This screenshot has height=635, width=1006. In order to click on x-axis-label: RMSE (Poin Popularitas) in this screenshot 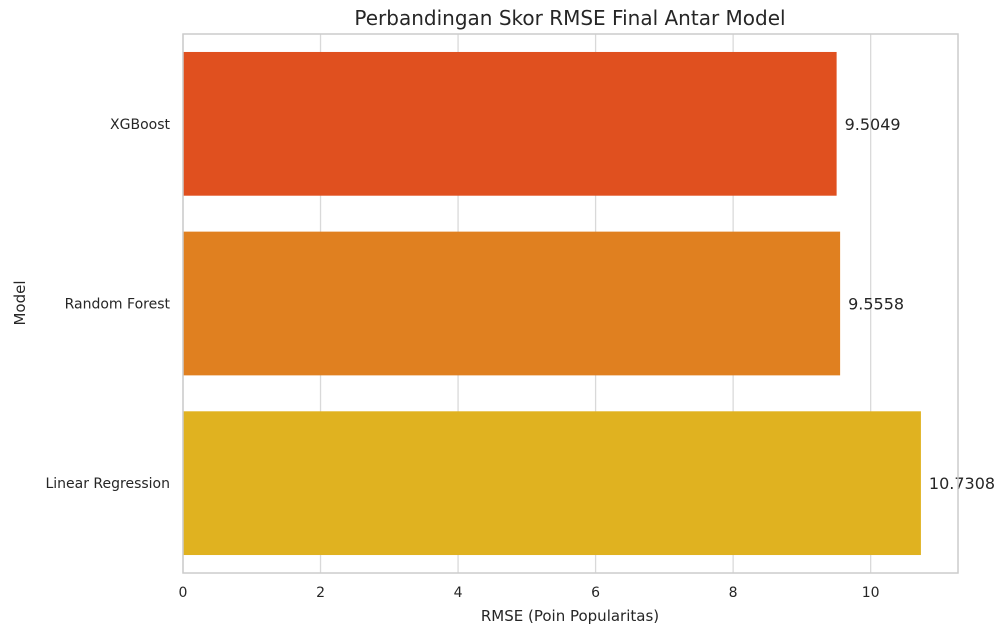, I will do `click(570, 616)`.